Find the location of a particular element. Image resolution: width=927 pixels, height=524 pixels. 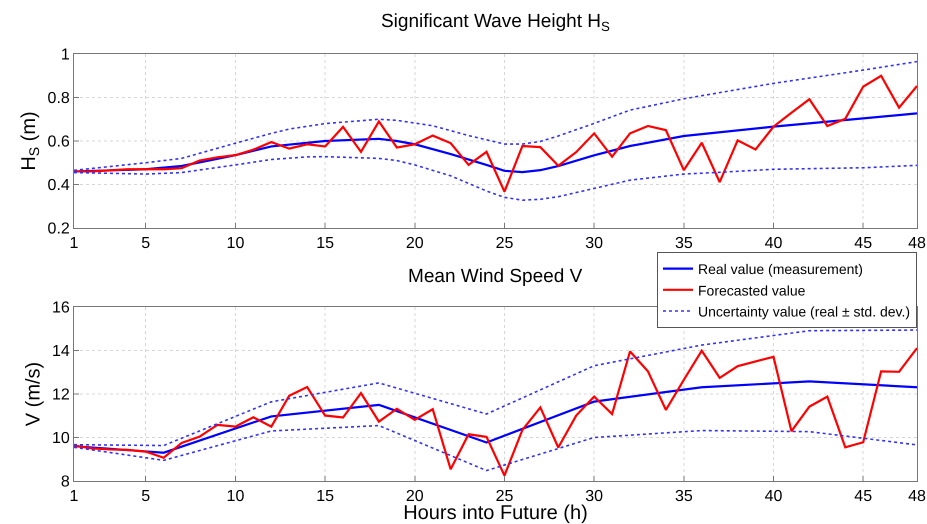

chart-title: Mean Wind Speed V is located at coordinates (495, 276).